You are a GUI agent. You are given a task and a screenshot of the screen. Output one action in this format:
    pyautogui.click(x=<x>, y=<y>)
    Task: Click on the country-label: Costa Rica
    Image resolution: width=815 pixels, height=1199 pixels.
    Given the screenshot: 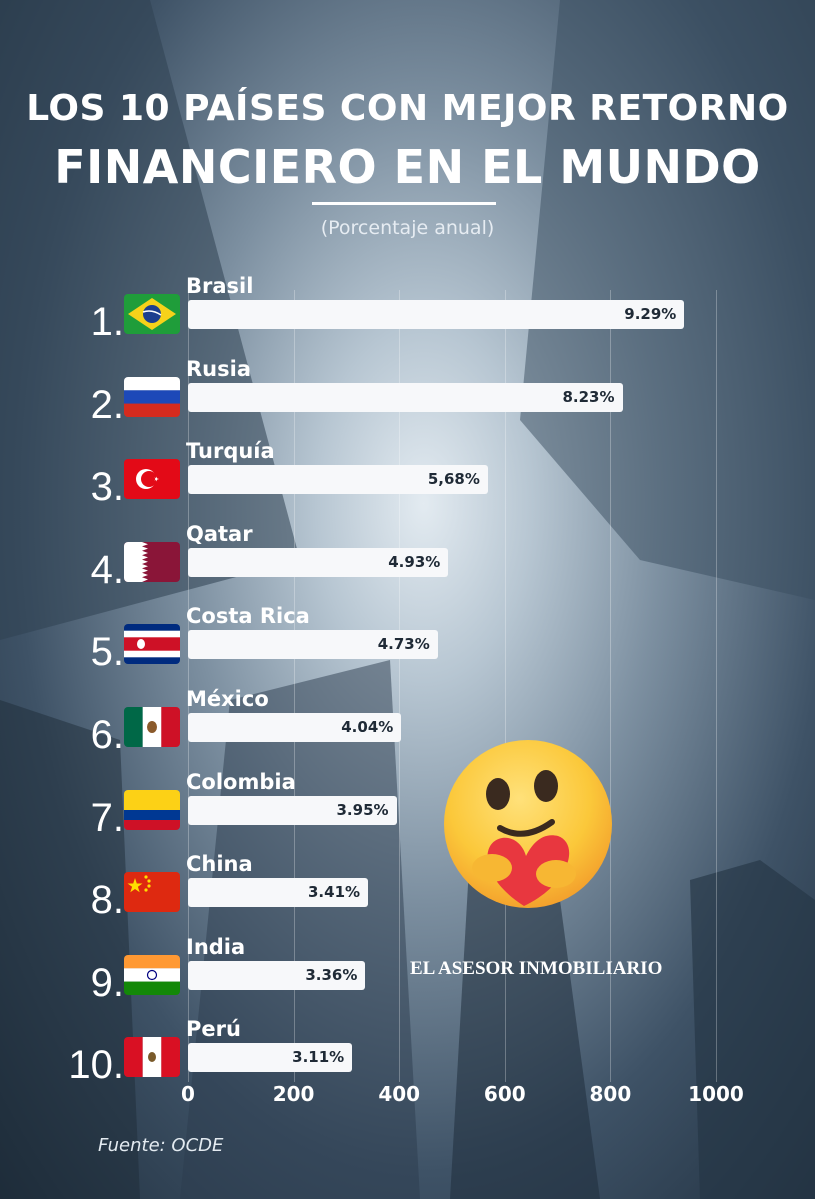 What is the action you would take?
    pyautogui.click(x=248, y=616)
    